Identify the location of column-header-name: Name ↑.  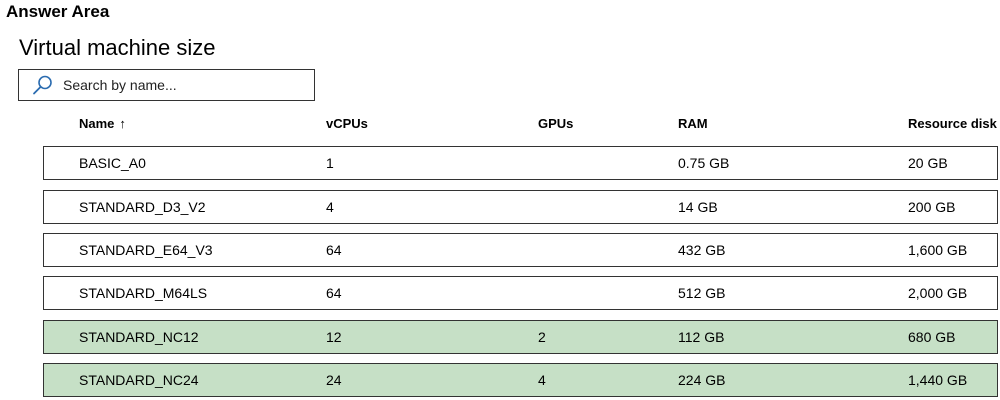
(102, 124).